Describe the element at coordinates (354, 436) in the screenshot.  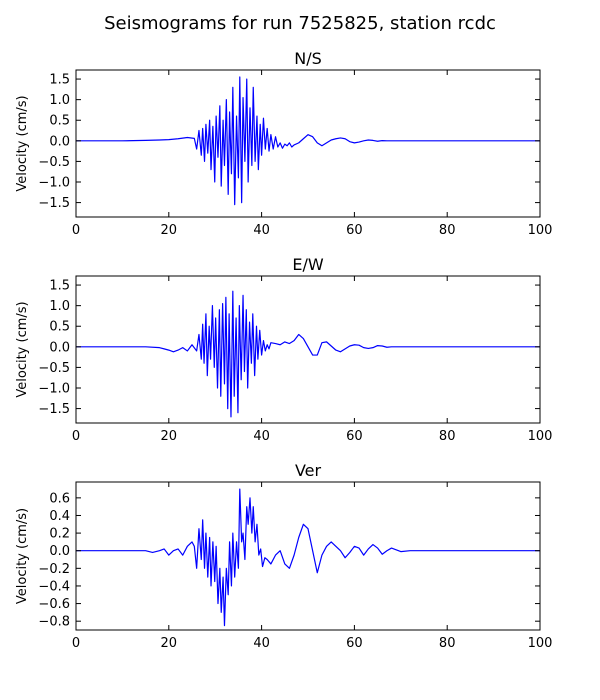
I see `x-tick-label-ew: 60` at that location.